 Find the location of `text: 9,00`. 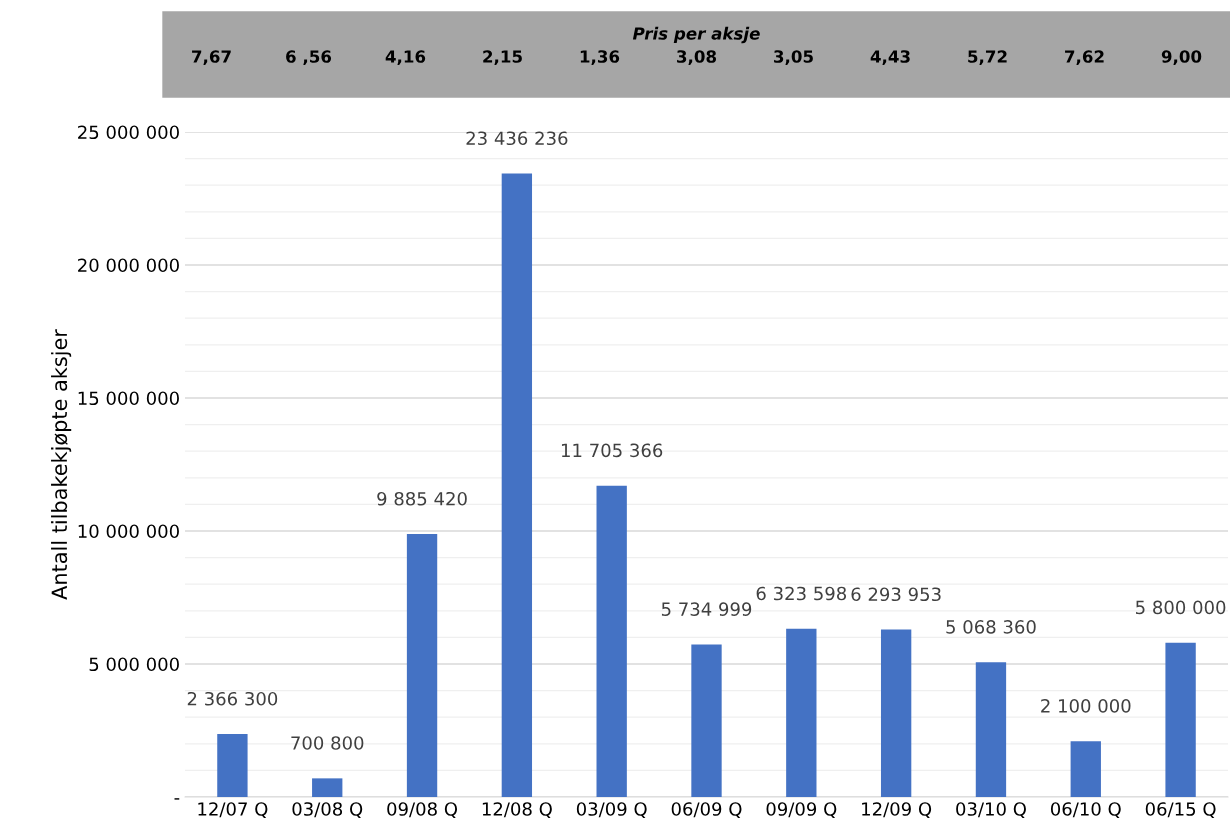

text: 9,00 is located at coordinates (1181, 57).